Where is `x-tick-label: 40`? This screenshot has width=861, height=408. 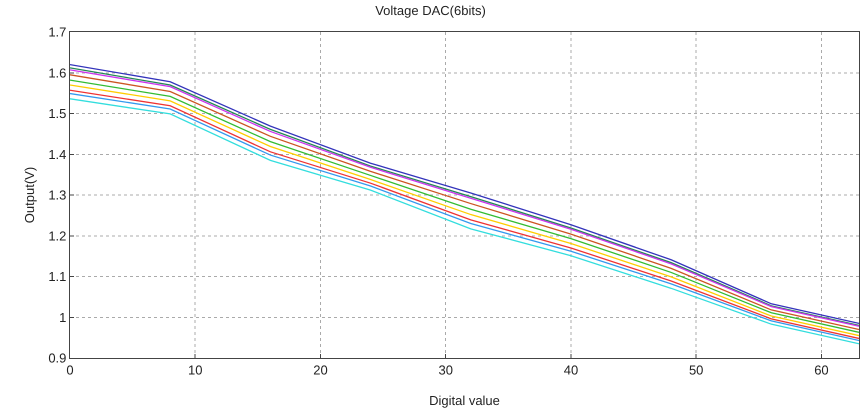
x-tick-label: 40 is located at coordinates (571, 370).